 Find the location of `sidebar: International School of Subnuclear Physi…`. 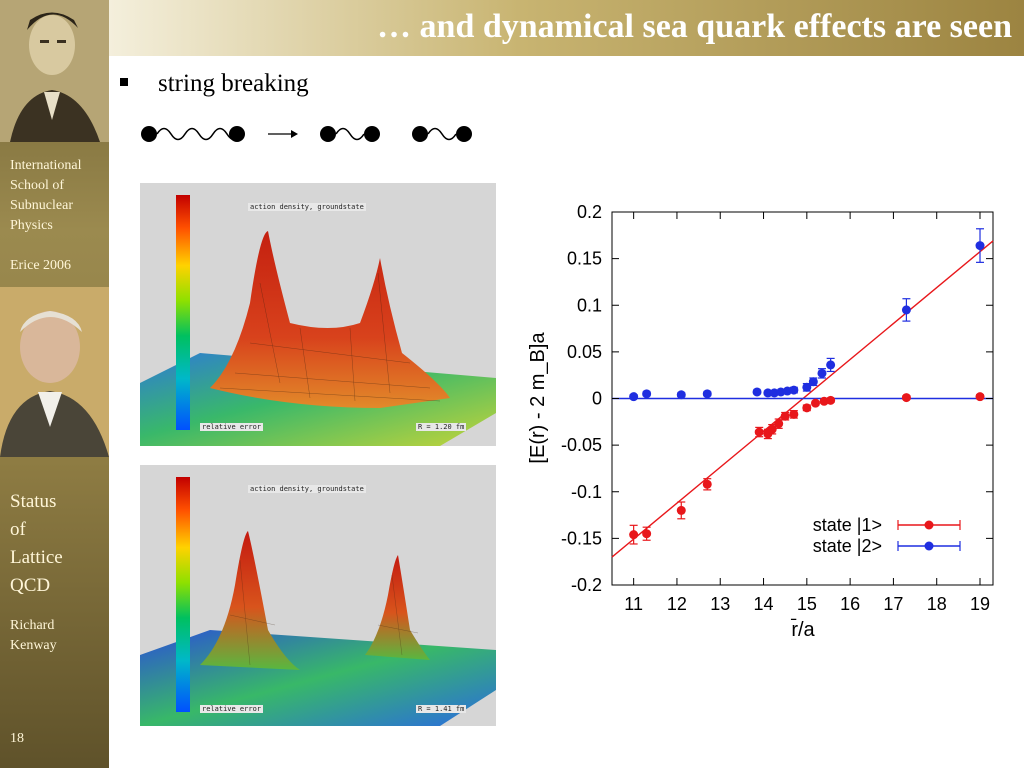

sidebar: International School of Subnuclear Physi… is located at coordinates (54, 384).